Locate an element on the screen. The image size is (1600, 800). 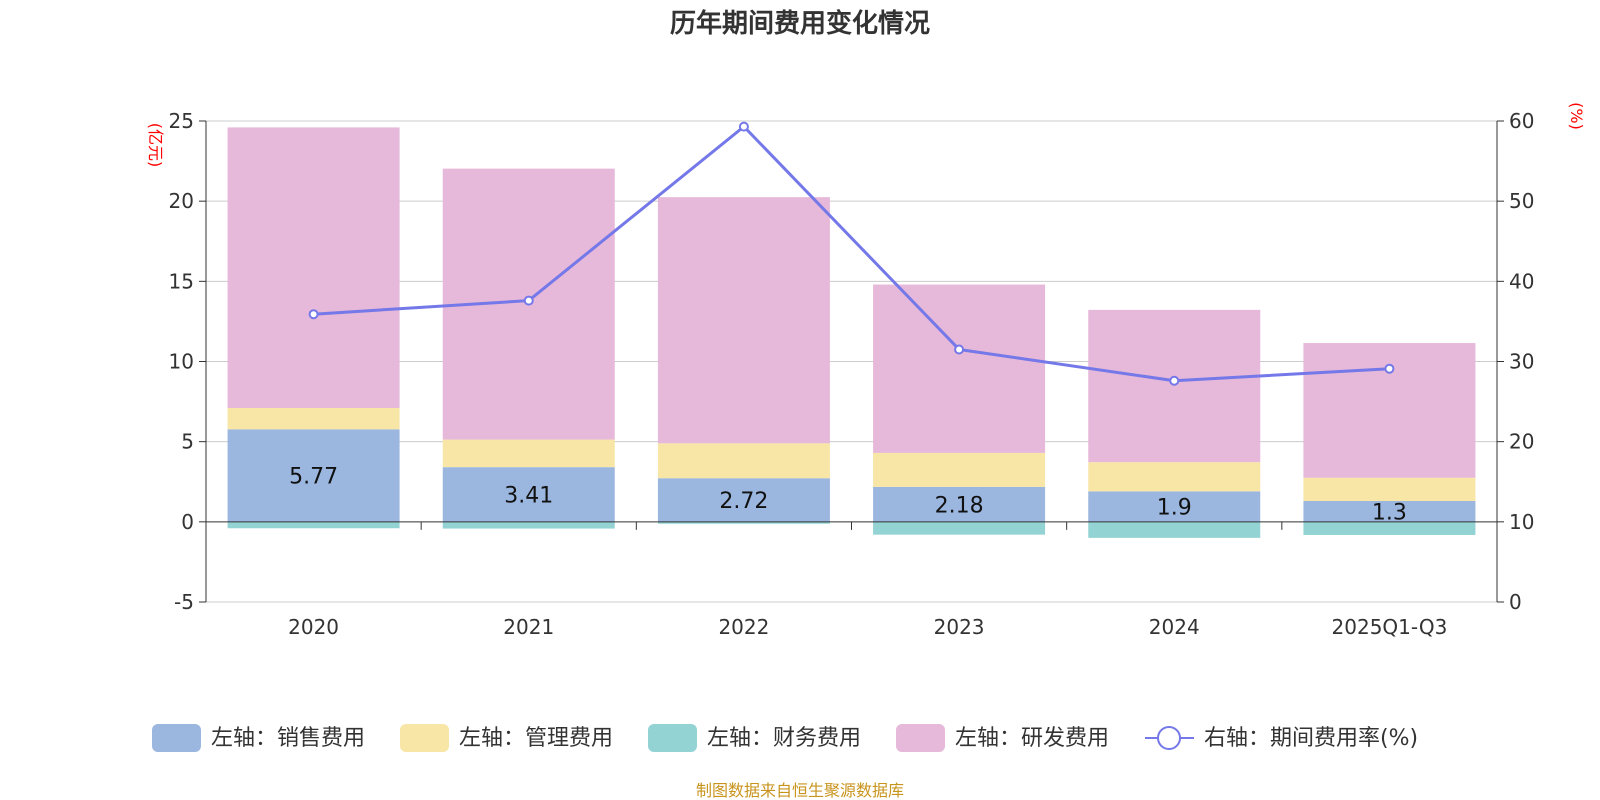
left-tick-label: 10 is located at coordinates (181, 362).